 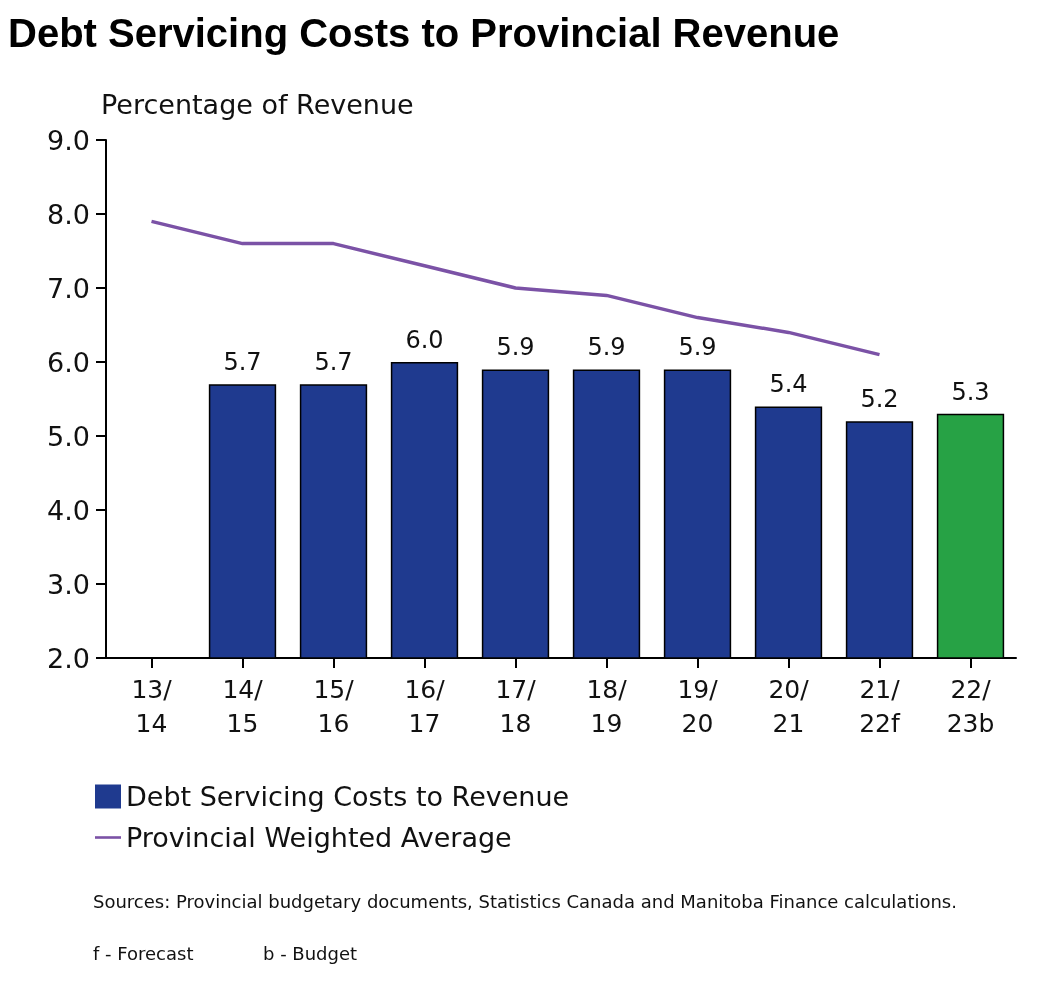 I want to click on text: f - Forecast, so click(x=143, y=953).